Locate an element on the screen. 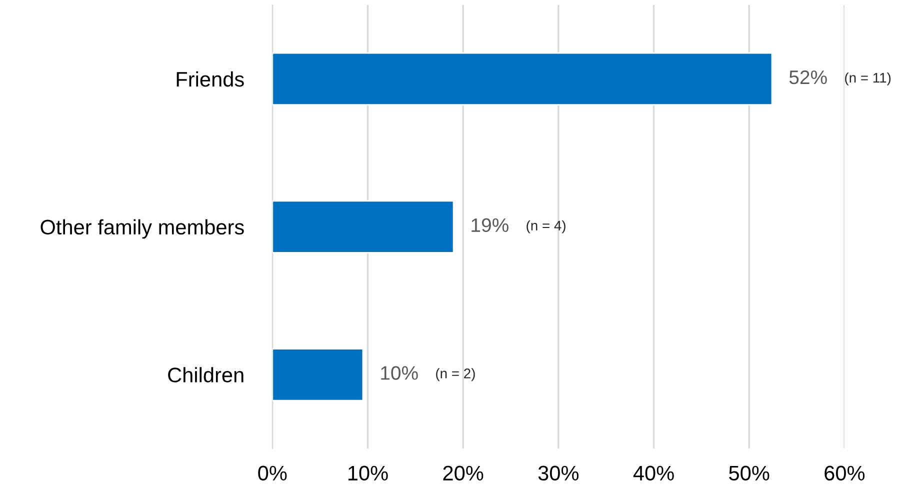  x-tick-label: 40% is located at coordinates (653, 473).